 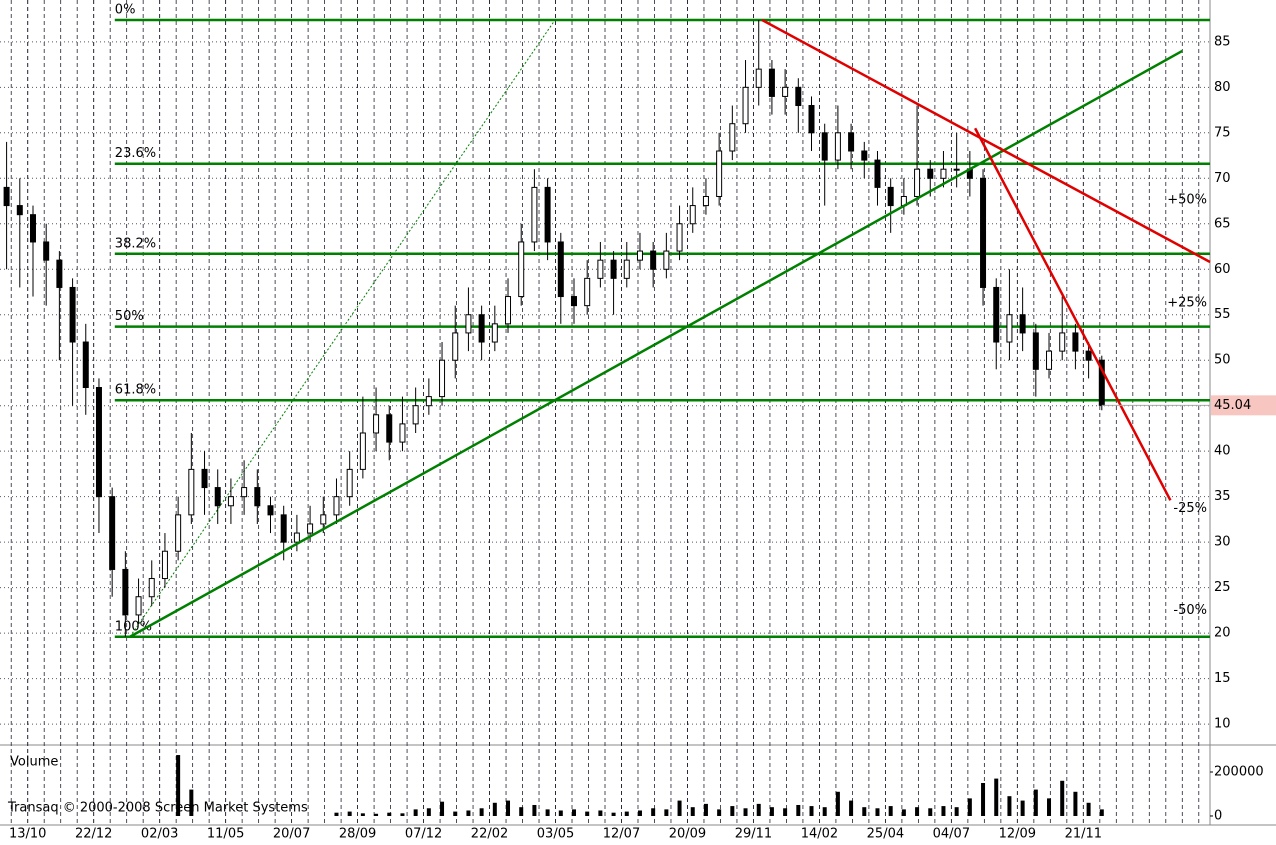 What do you see at coordinates (225, 834) in the screenshot?
I see `x-tick-label: 11/05` at bounding box center [225, 834].